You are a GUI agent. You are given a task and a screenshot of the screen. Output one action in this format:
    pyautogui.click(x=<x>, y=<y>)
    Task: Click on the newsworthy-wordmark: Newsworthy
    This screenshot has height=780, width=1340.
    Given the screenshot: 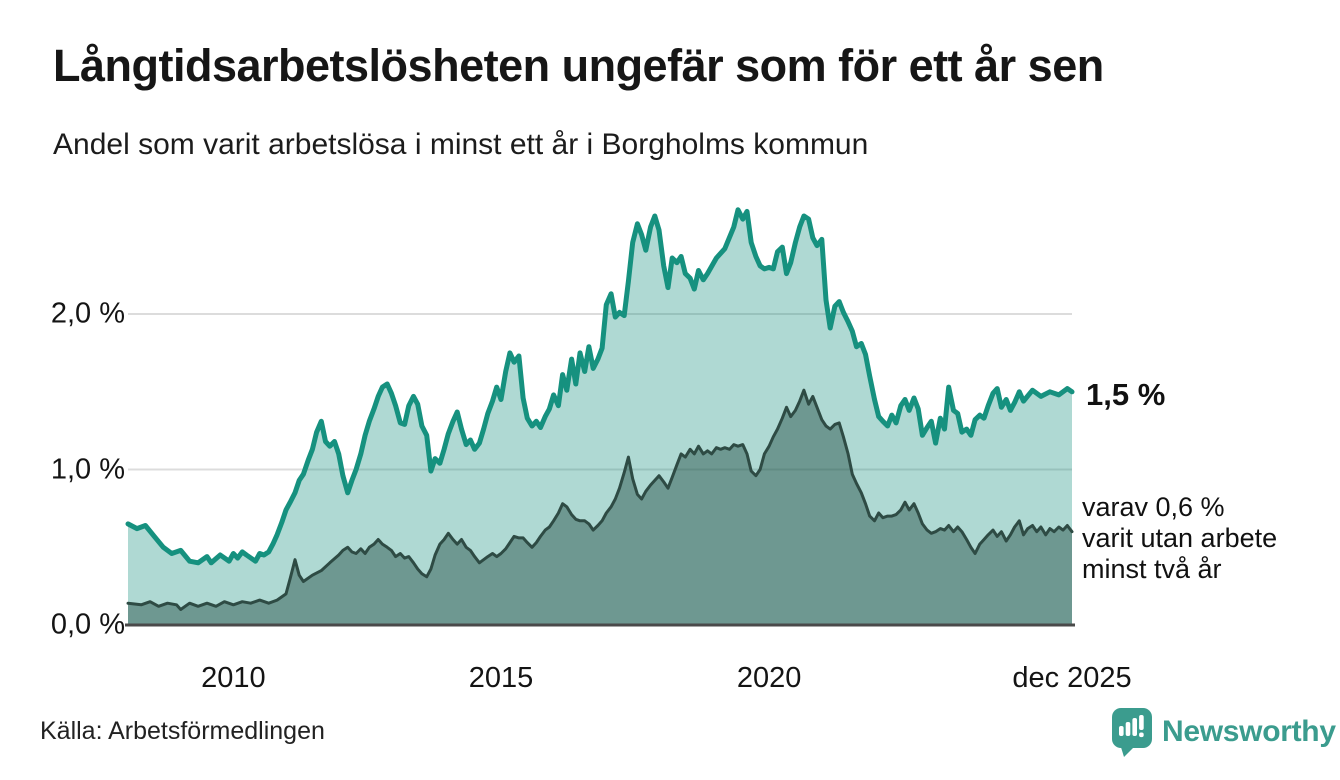 What is the action you would take?
    pyautogui.click(x=1249, y=731)
    